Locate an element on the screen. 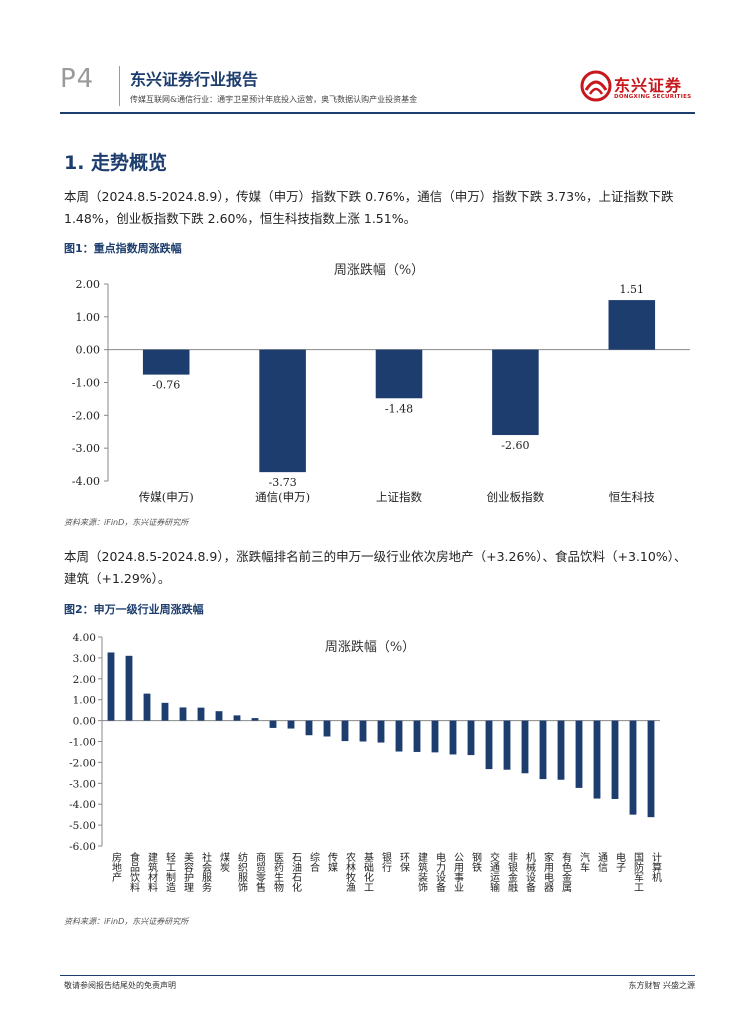 The height and width of the screenshot is (1024, 755). chart1-data-label: -1.48 is located at coordinates (399, 408).